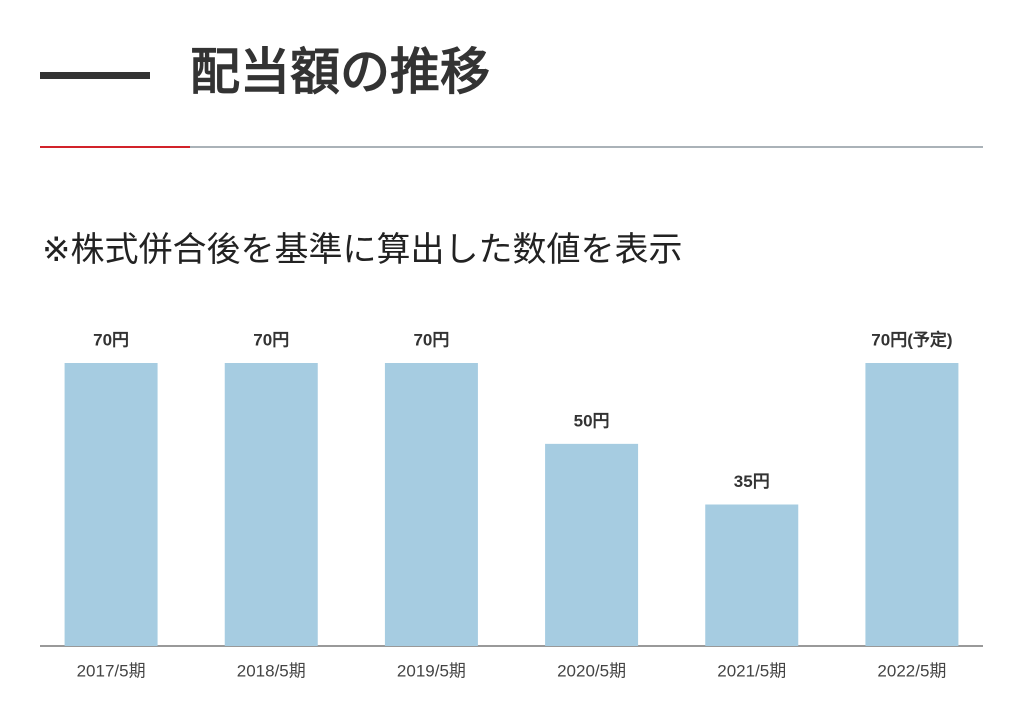 This screenshot has width=1024, height=715. I want to click on value-label: 50円, so click(592, 420).